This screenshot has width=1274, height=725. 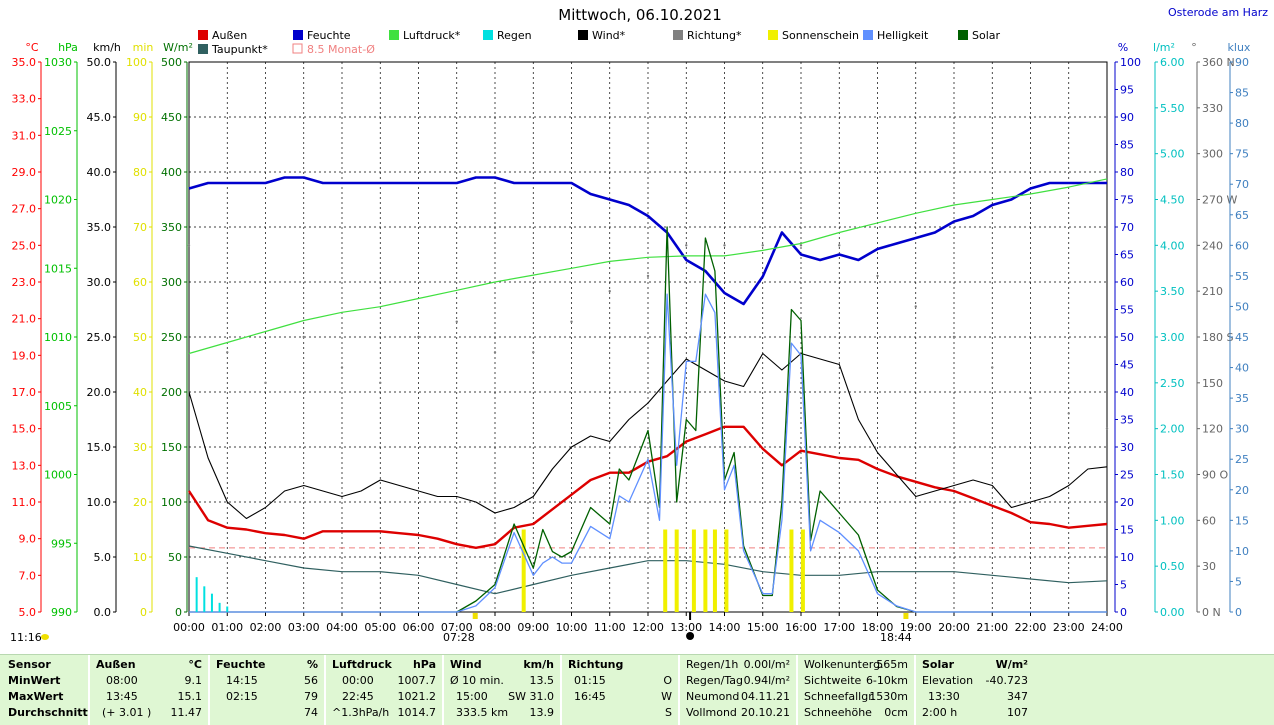 What do you see at coordinates (1172, 245) in the screenshot?
I see `right-axis-tick-label: 4.00` at bounding box center [1172, 245].